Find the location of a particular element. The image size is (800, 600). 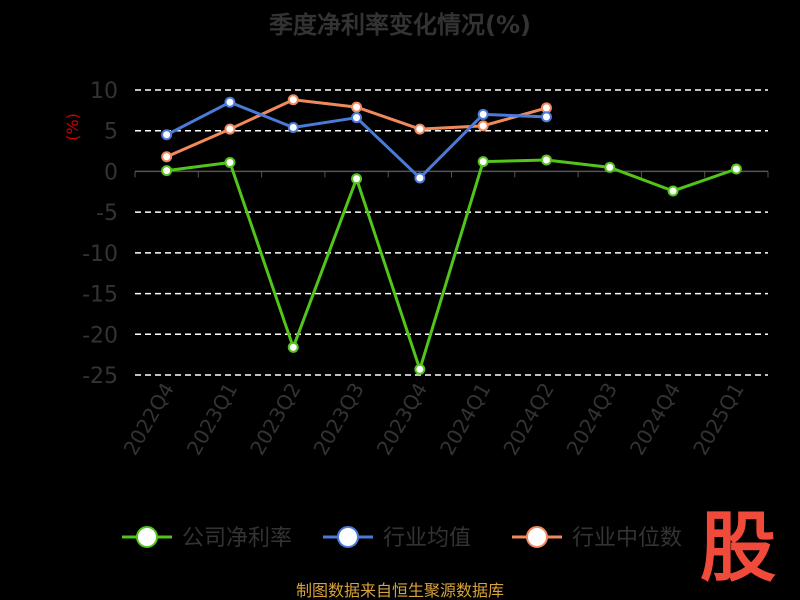

x-tick-label: 2024Q2 is located at coordinates (528, 419).